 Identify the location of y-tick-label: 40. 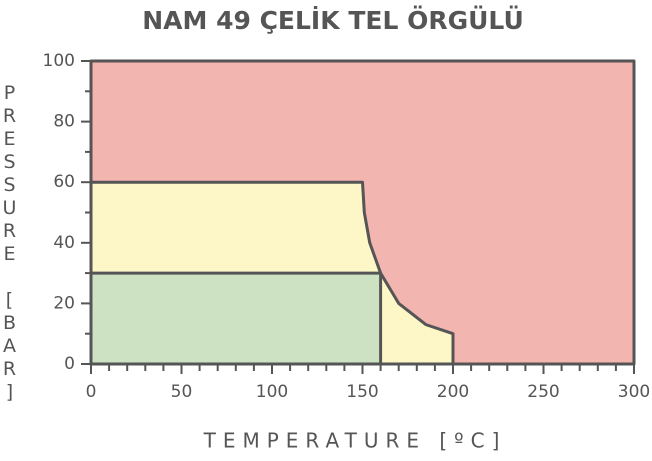
(64, 243).